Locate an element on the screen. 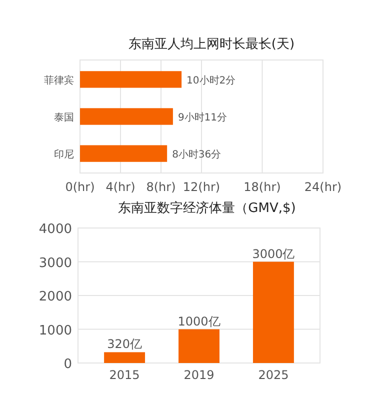 This screenshot has width=384, height=400. x-tick-label: 4(hr) is located at coordinates (121, 187).